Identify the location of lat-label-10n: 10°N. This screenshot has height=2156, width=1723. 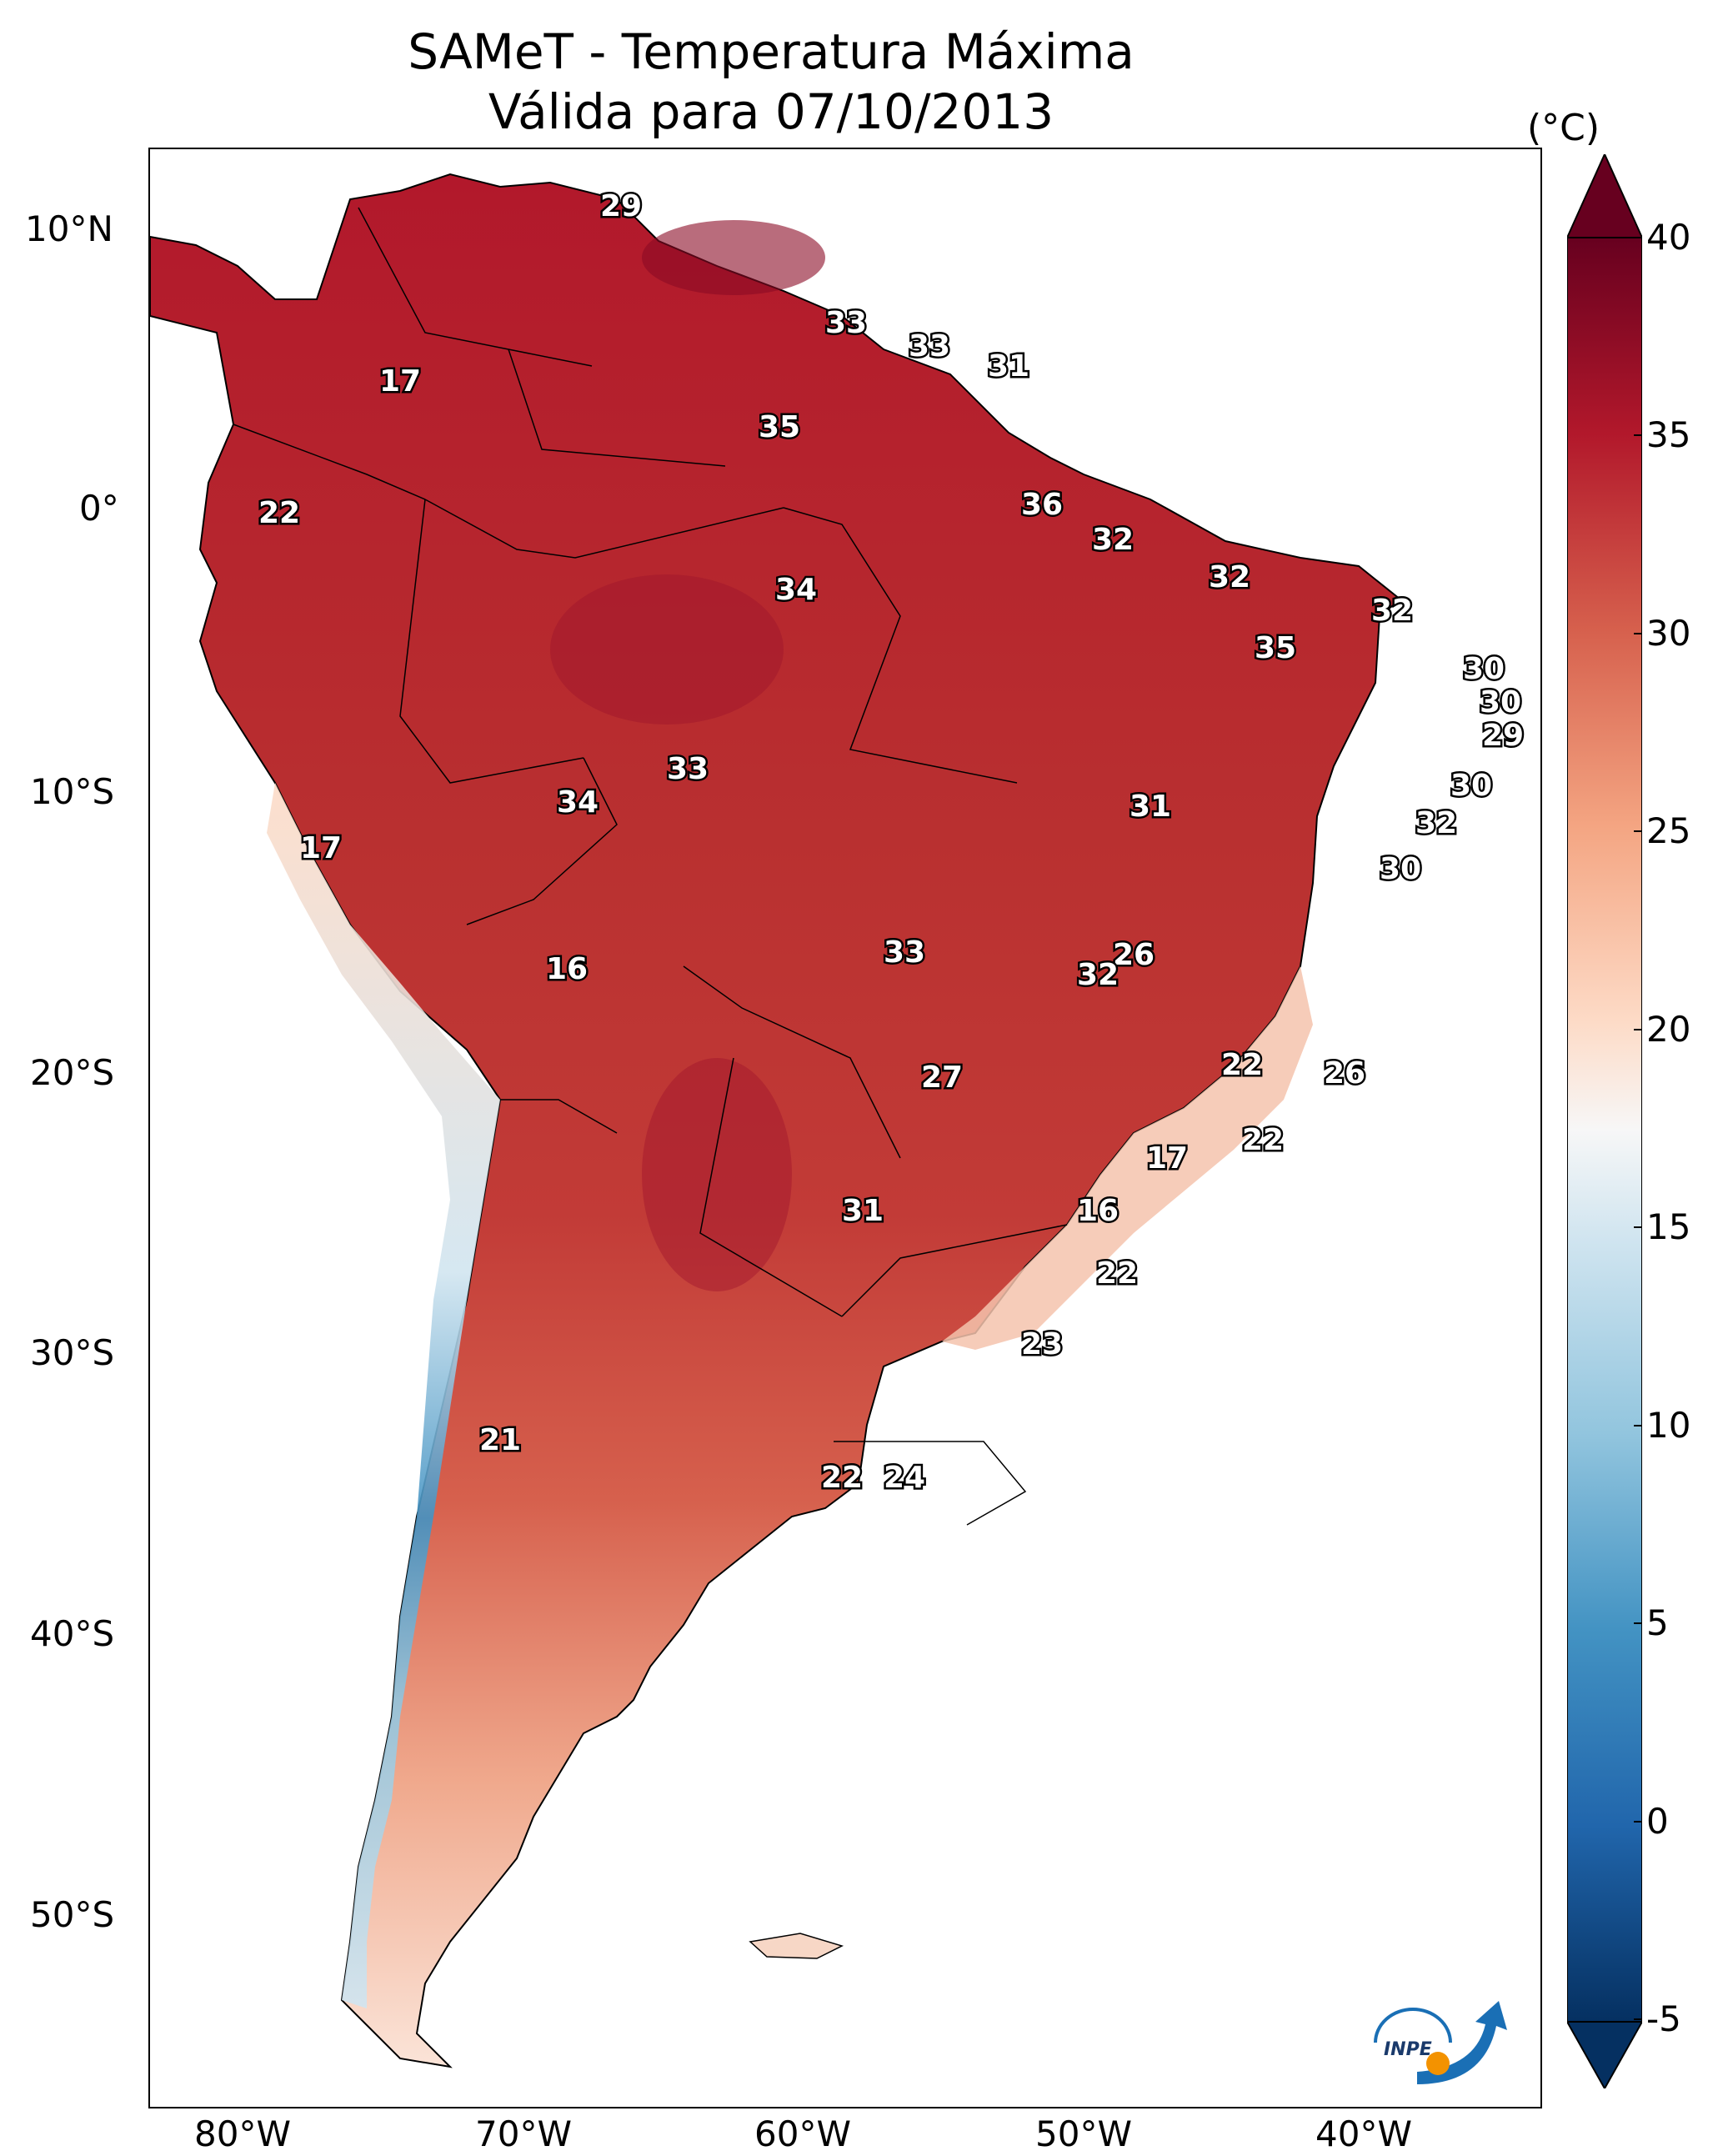
(69, 228).